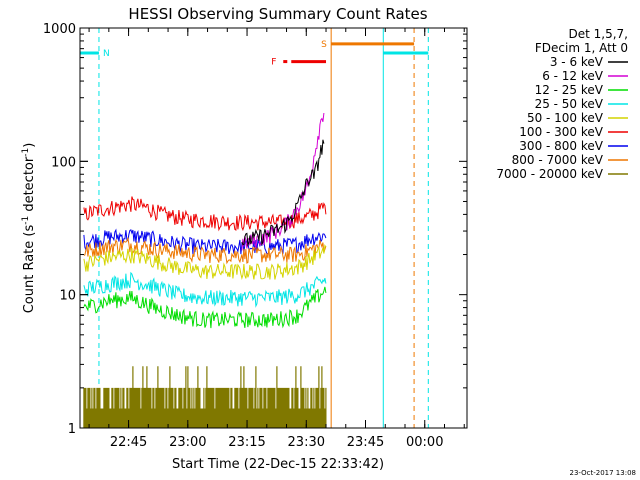 The width and height of the screenshot is (640, 480). What do you see at coordinates (603, 473) in the screenshot?
I see `footer-timestamp: 23-Oct-2017 13:08` at bounding box center [603, 473].